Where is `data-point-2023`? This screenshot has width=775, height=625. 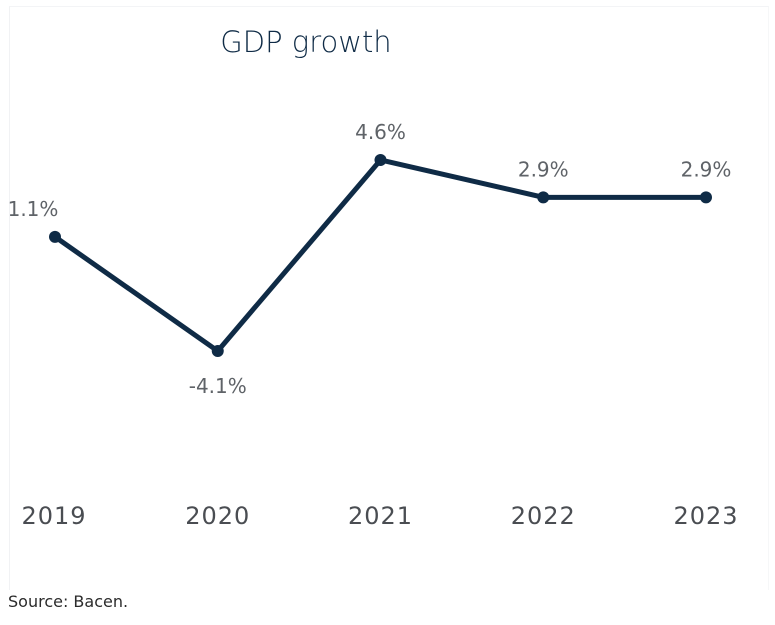
data-point-2023 is located at coordinates (706, 197).